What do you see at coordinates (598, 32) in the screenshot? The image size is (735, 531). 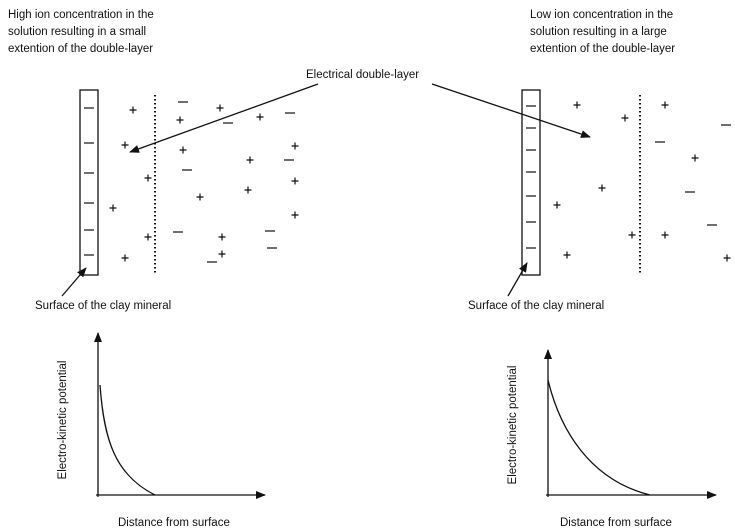 I see `caption-line: solution resulting in a large` at bounding box center [598, 32].